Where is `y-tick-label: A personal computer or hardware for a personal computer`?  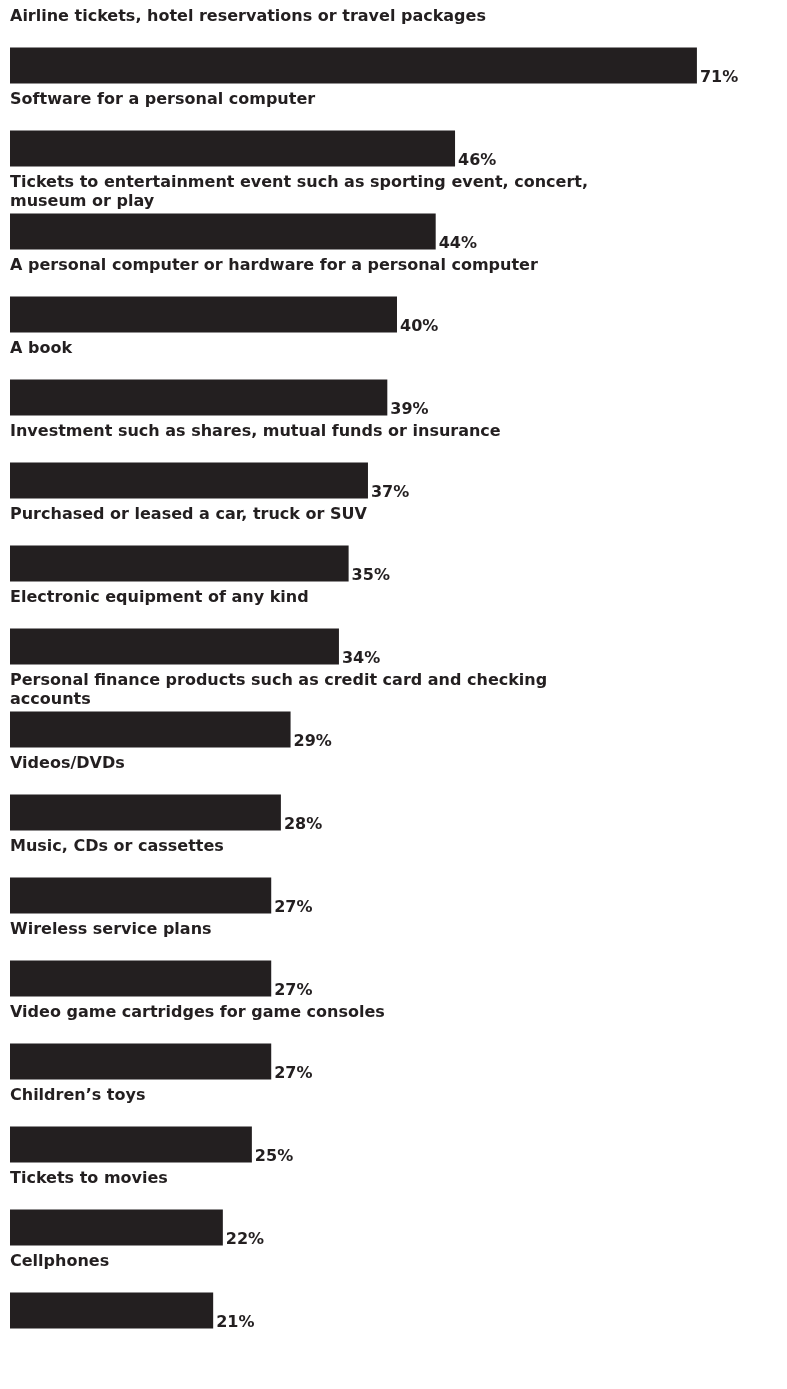
y-tick-label: A personal computer or hardware for a personal computer is located at coordinates (274, 264).